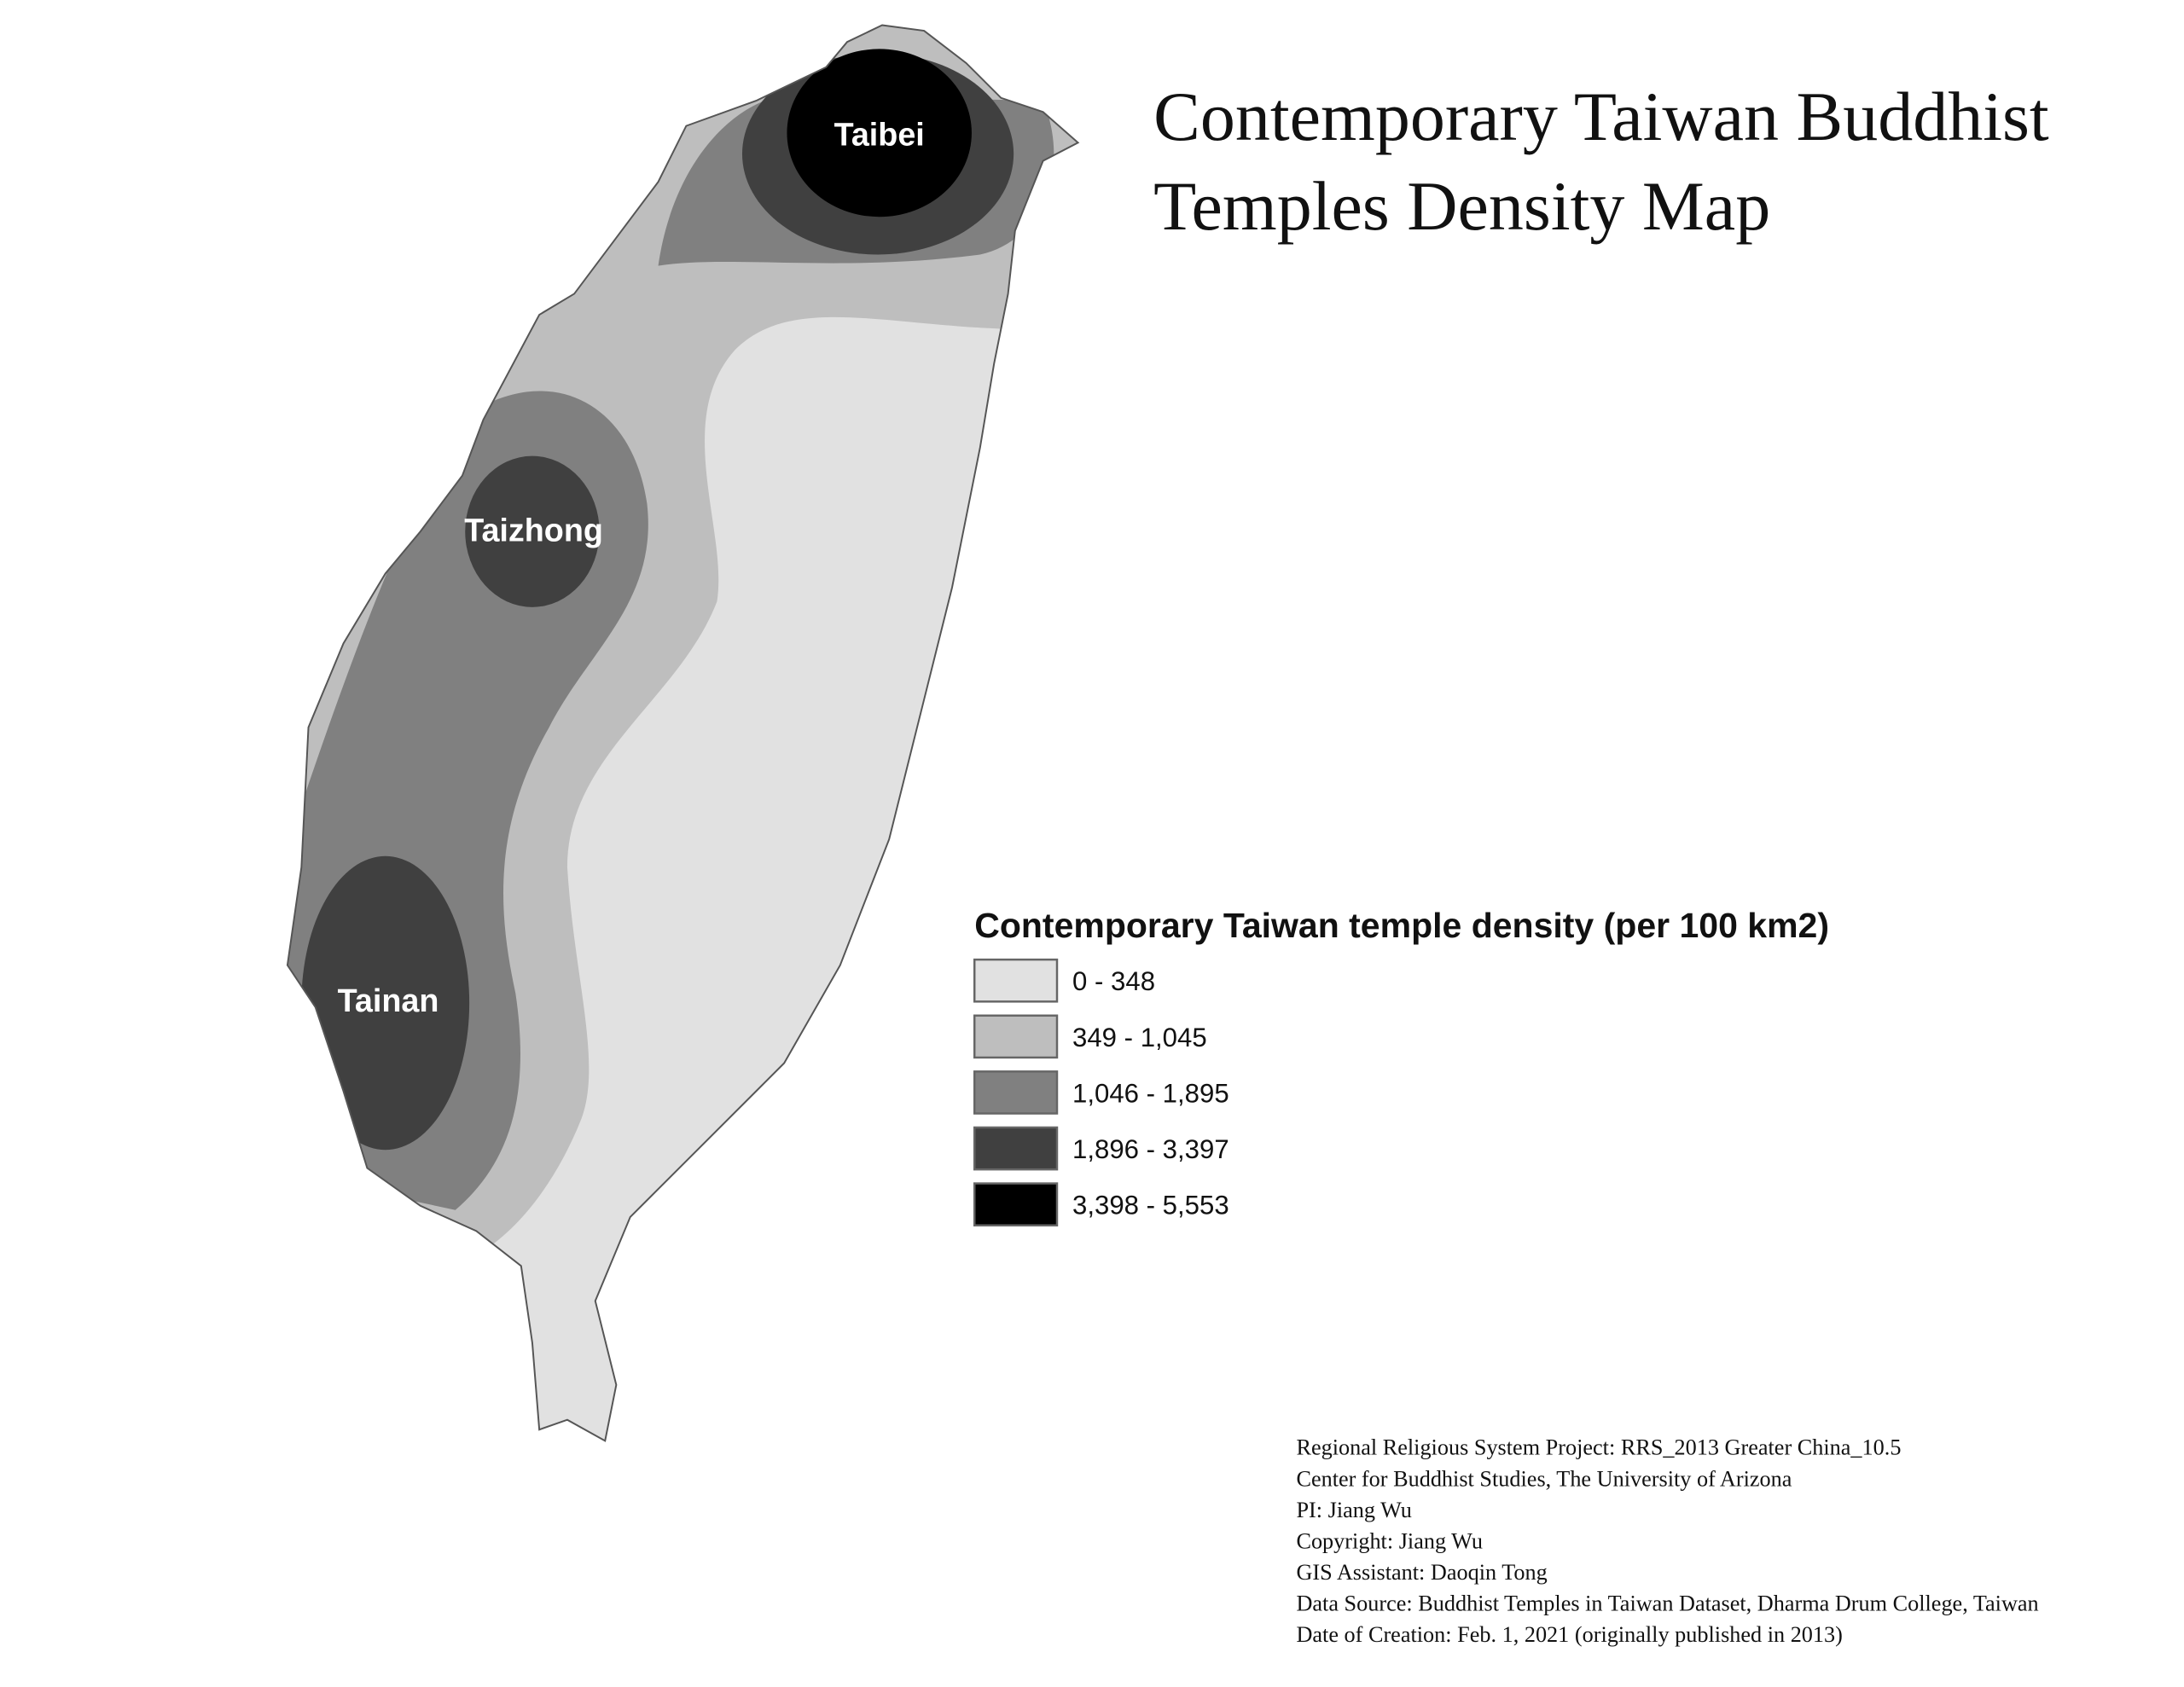  Describe the element at coordinates (1113, 981) in the screenshot. I see `legend-label: 0 - 348` at that location.